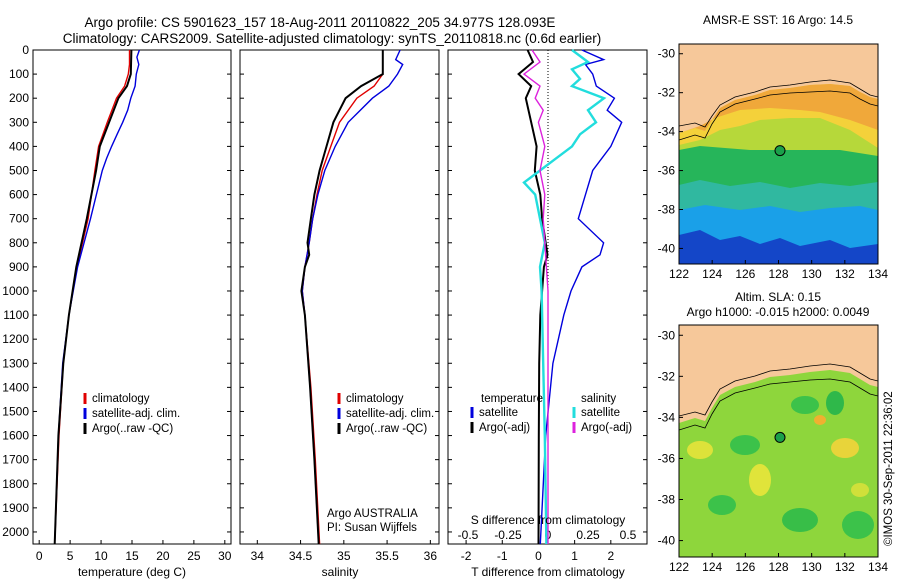 This screenshot has width=900, height=580. What do you see at coordinates (431, 556) in the screenshot?
I see `x-tick-label: 36` at bounding box center [431, 556].